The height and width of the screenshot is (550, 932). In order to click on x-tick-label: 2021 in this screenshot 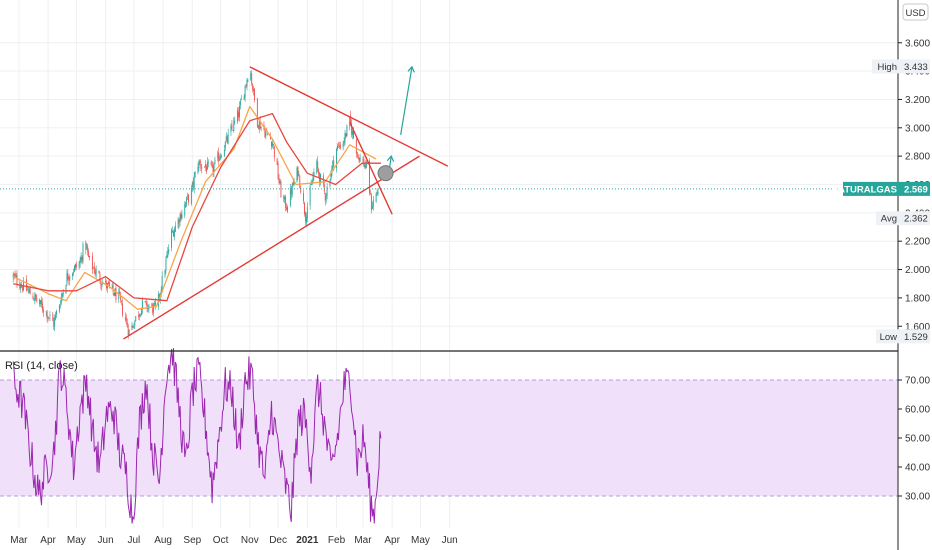, I will do `click(307, 540)`.